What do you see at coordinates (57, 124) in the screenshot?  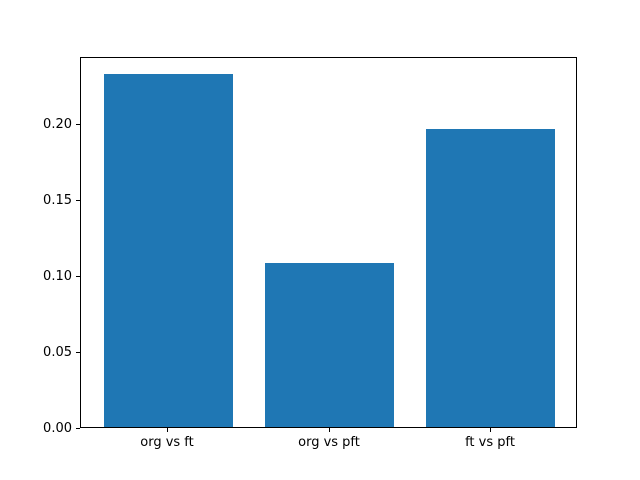 I see `y-tick-label: 0.20` at bounding box center [57, 124].